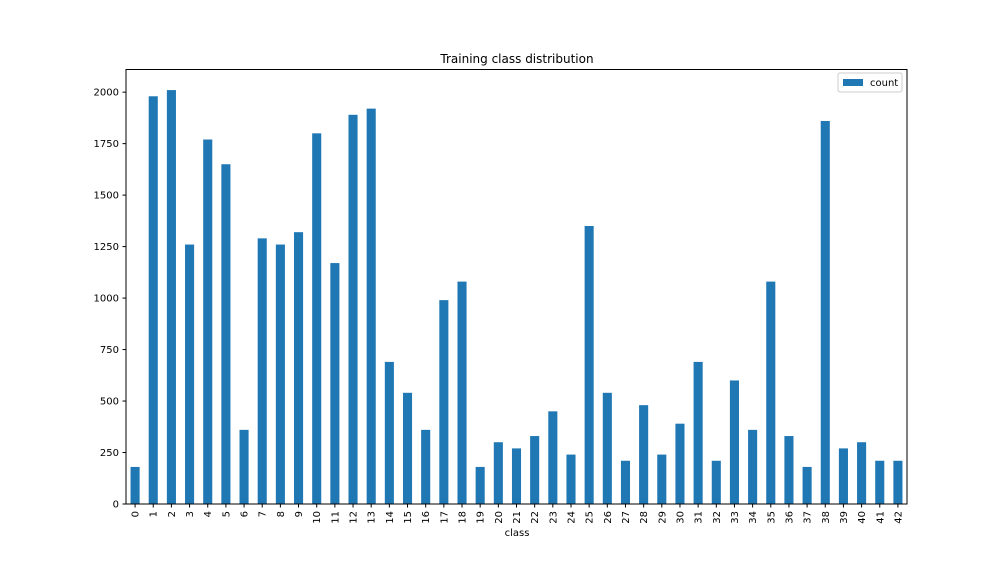 The height and width of the screenshot is (580, 1008). I want to click on x-tick-label: 19, so click(481, 517).